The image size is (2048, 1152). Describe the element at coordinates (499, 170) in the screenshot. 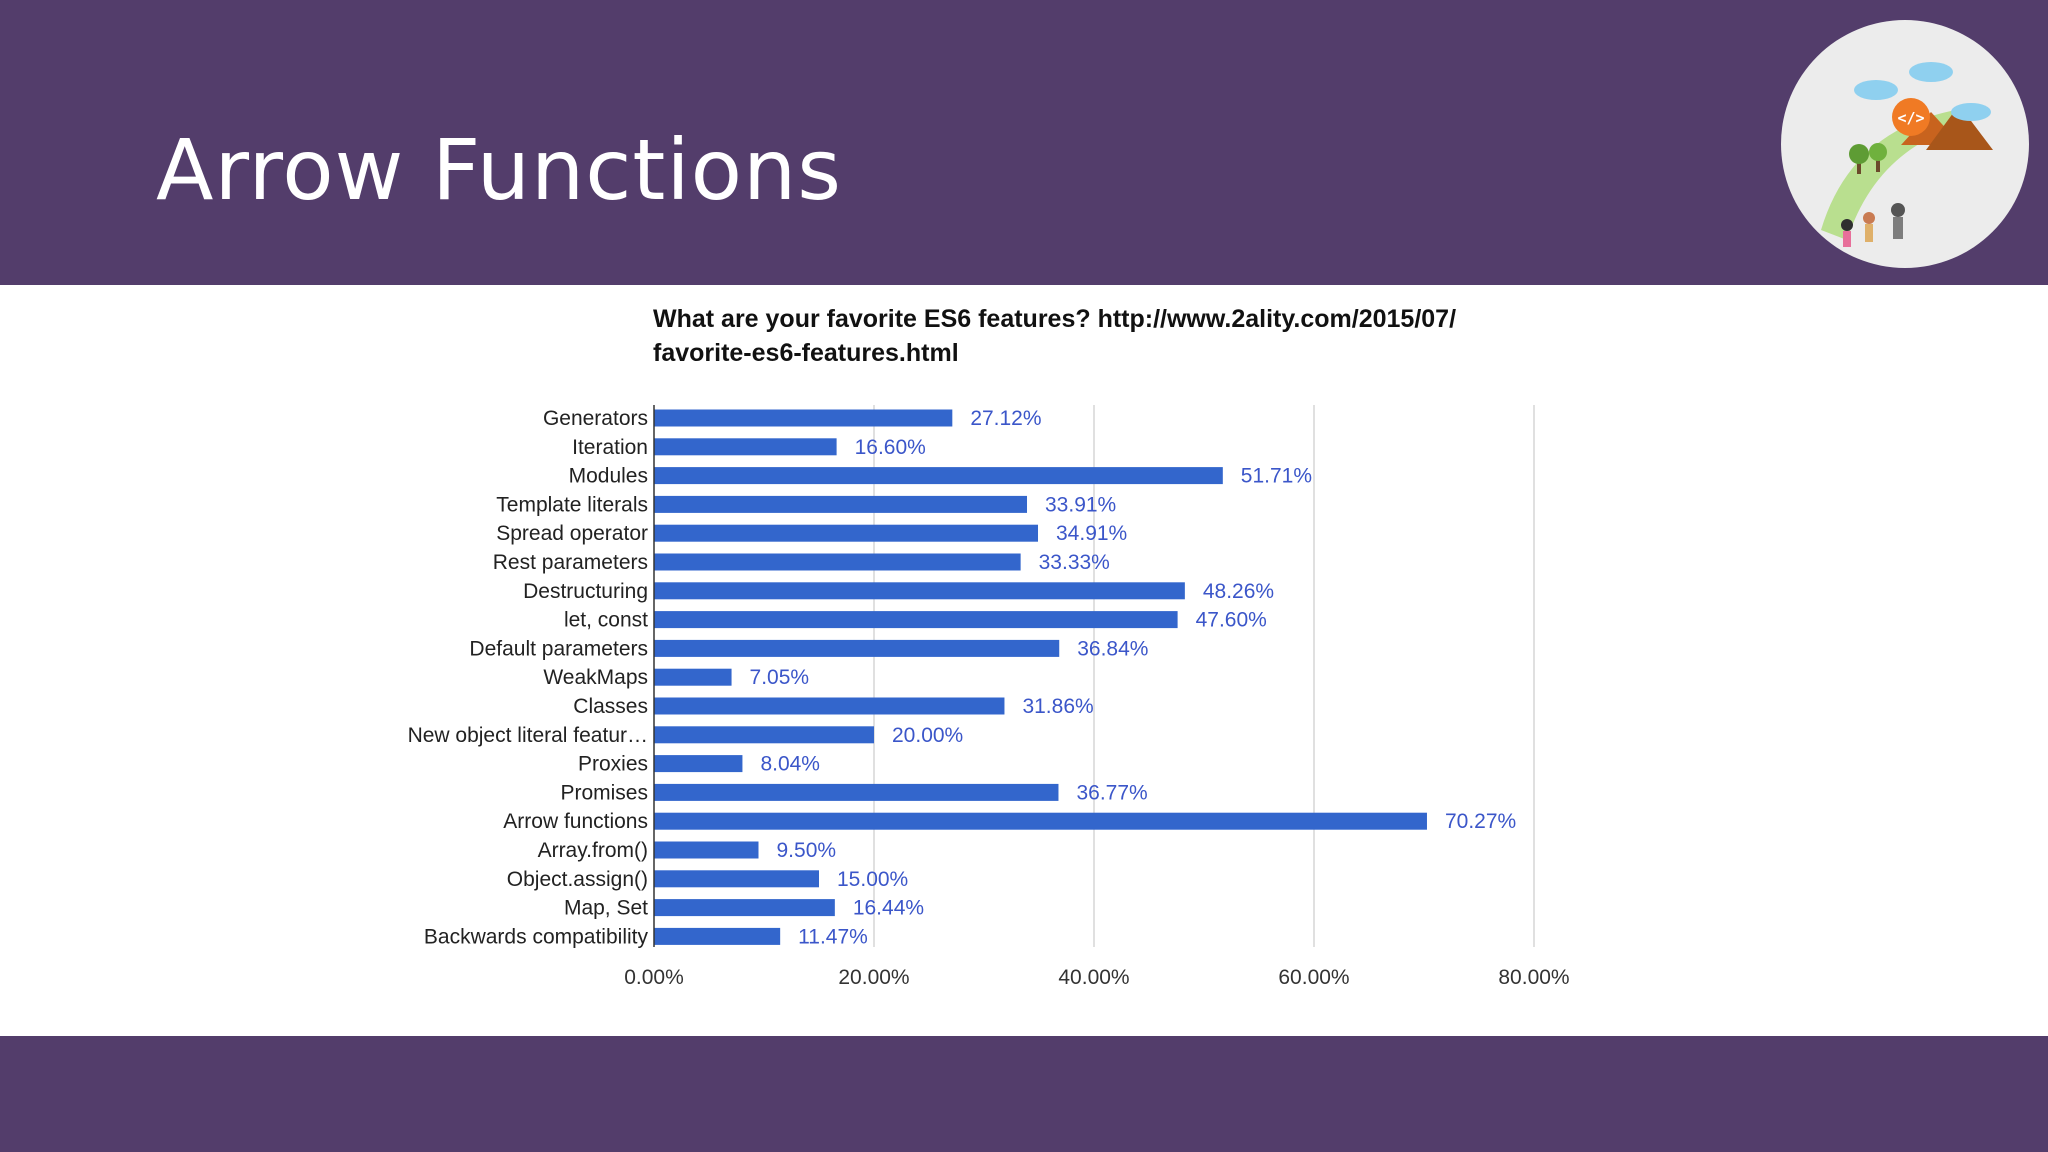

I see `slide-title: Arrow Functions` at that location.